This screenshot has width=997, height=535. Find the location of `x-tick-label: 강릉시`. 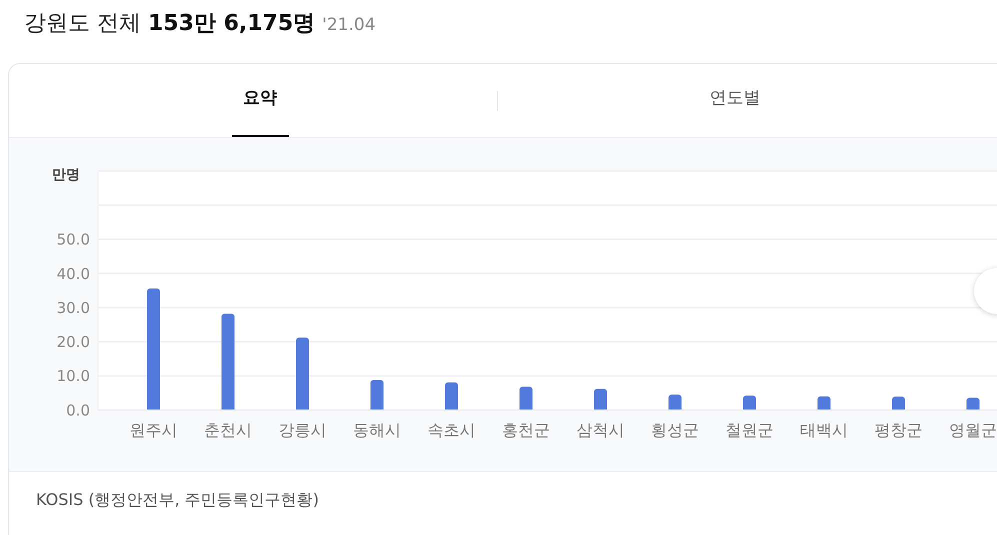

x-tick-label: 강릉시 is located at coordinates (302, 430).